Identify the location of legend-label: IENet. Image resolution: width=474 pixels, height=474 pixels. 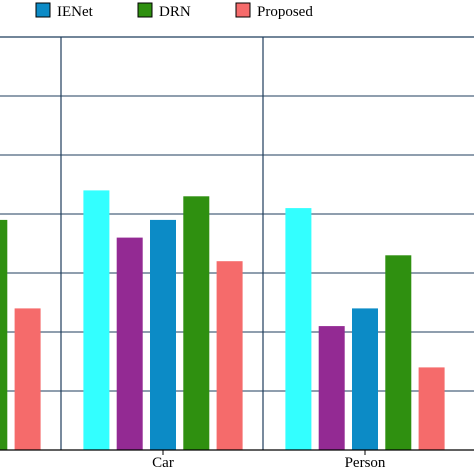
(75, 12).